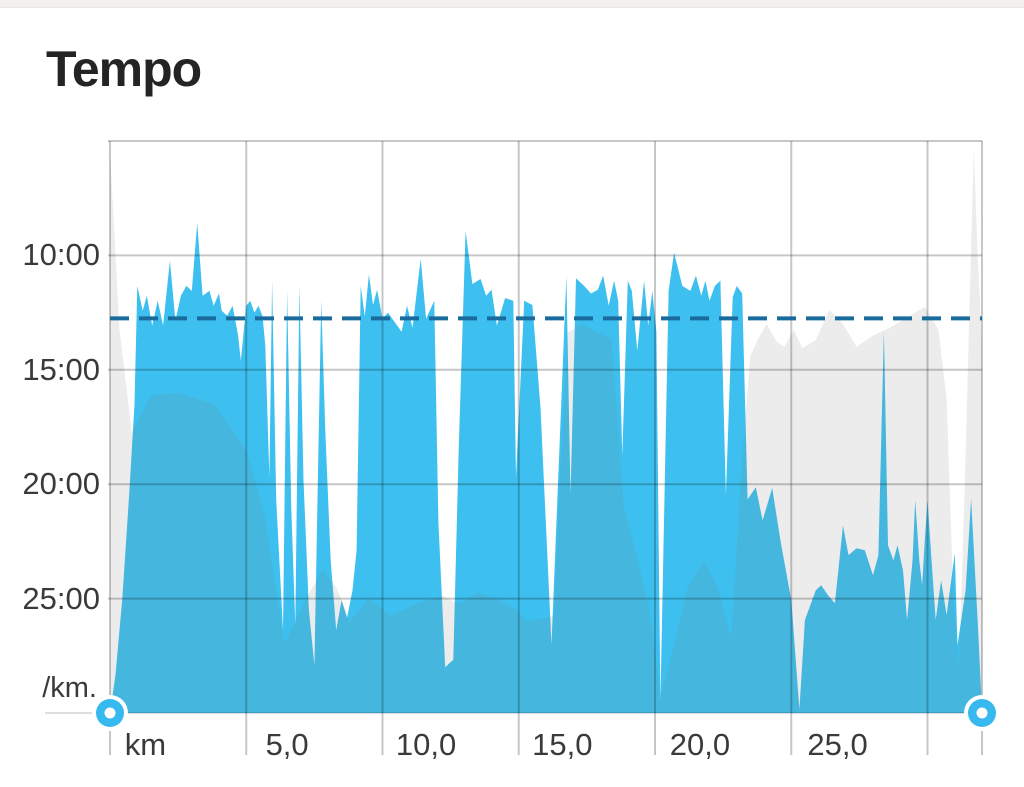 The image size is (1024, 787). Describe the element at coordinates (426, 744) in the screenshot. I see `x-axis-tick-label: 10,0` at that location.